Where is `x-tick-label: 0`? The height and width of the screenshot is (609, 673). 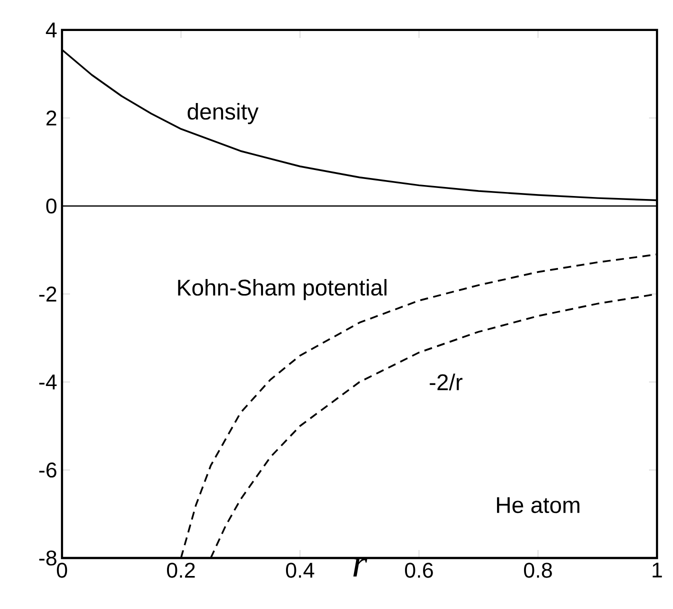 x-tick-label: 0 is located at coordinates (62, 570).